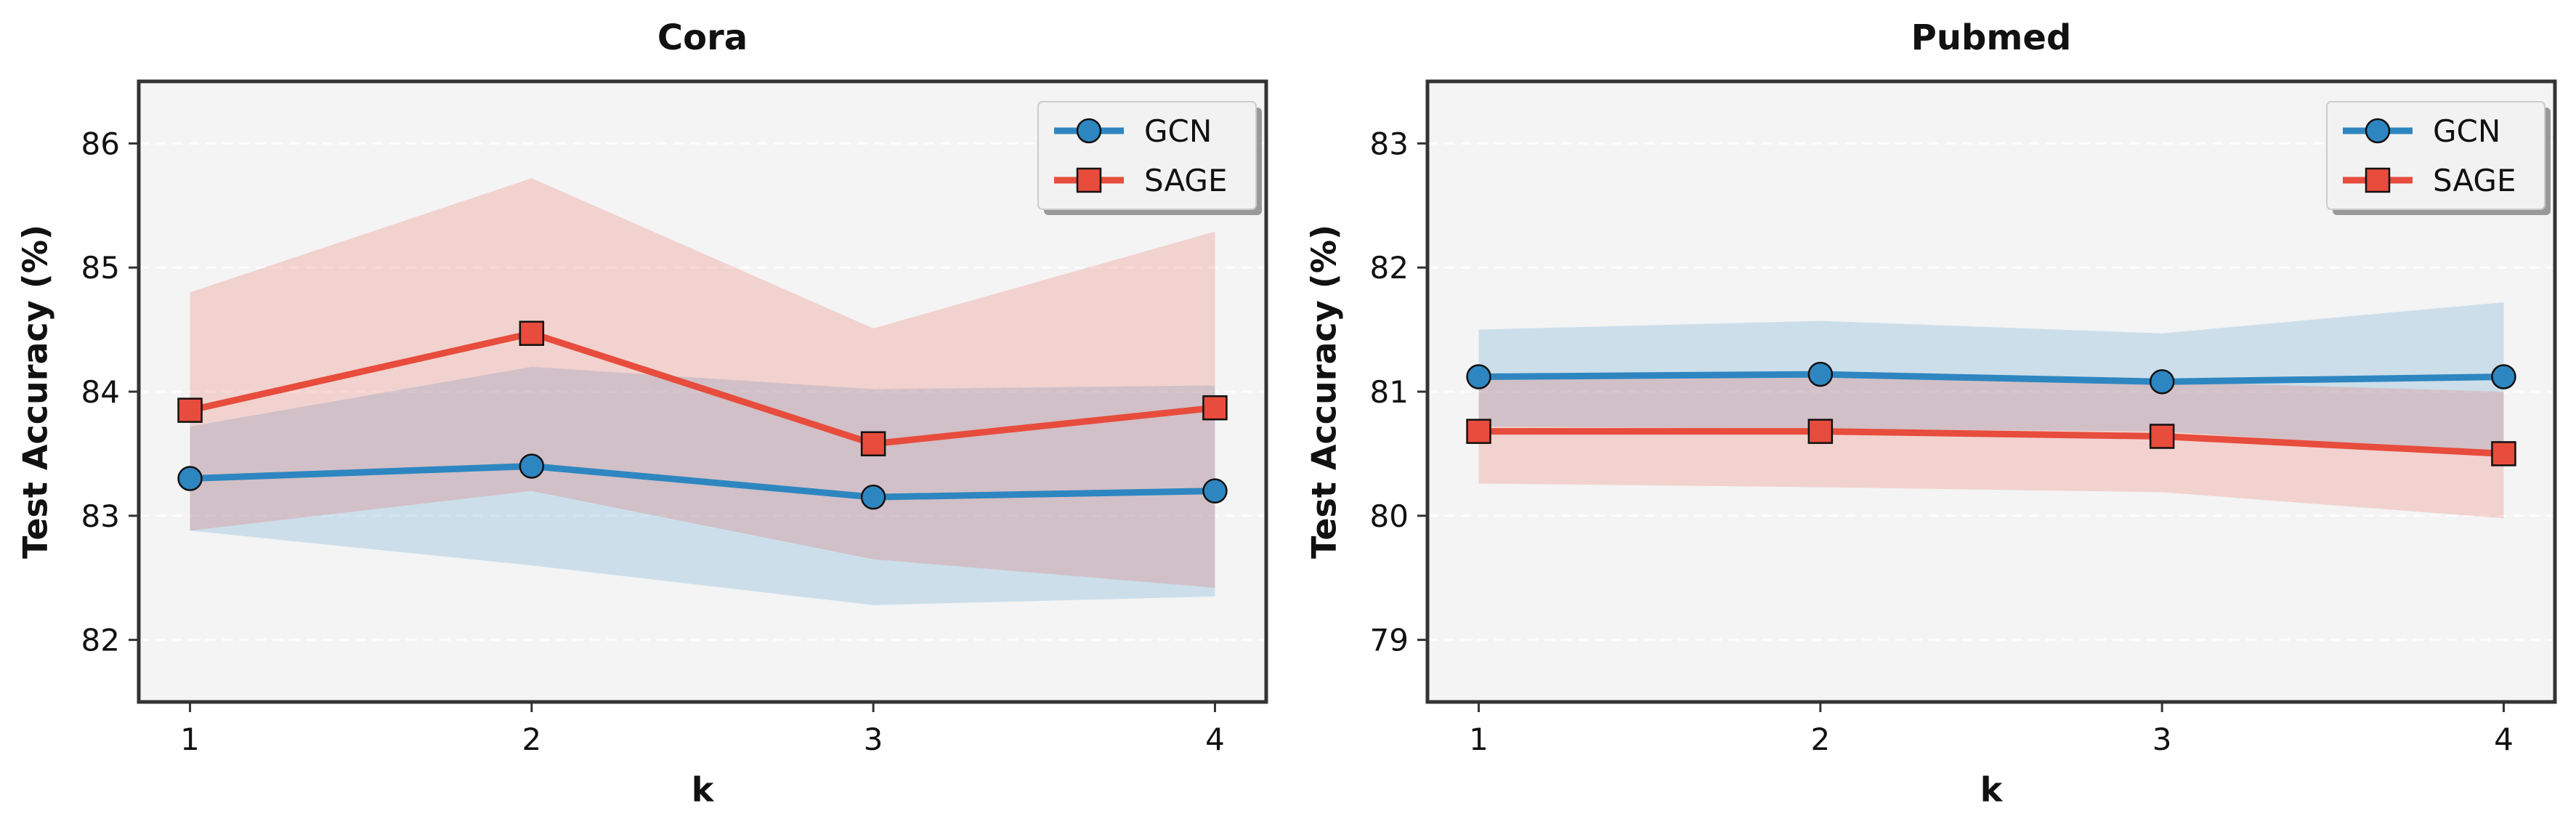 The width and height of the screenshot is (2576, 832). I want to click on ytick-label: 81, so click(1389, 392).